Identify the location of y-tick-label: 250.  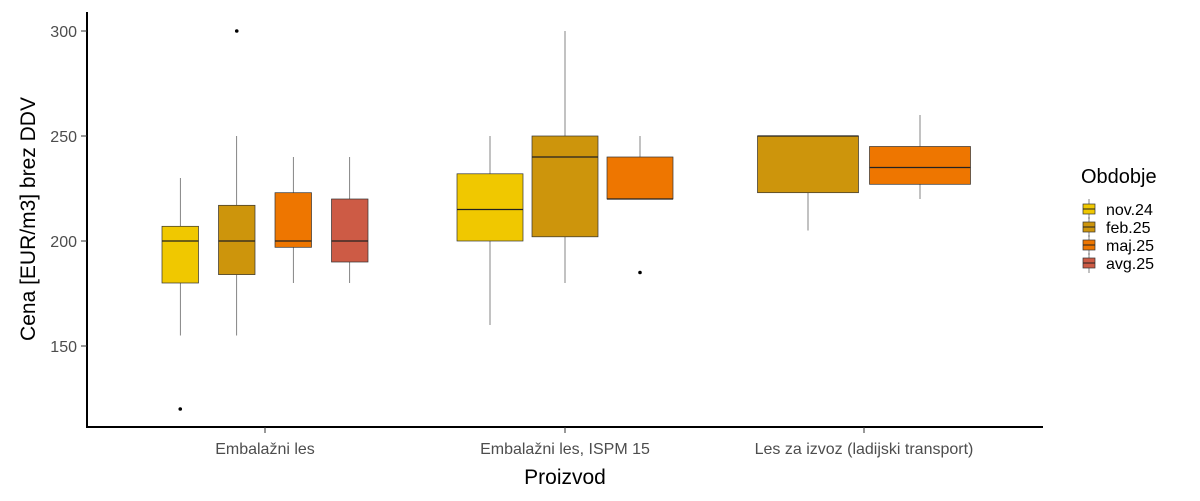
(63, 137).